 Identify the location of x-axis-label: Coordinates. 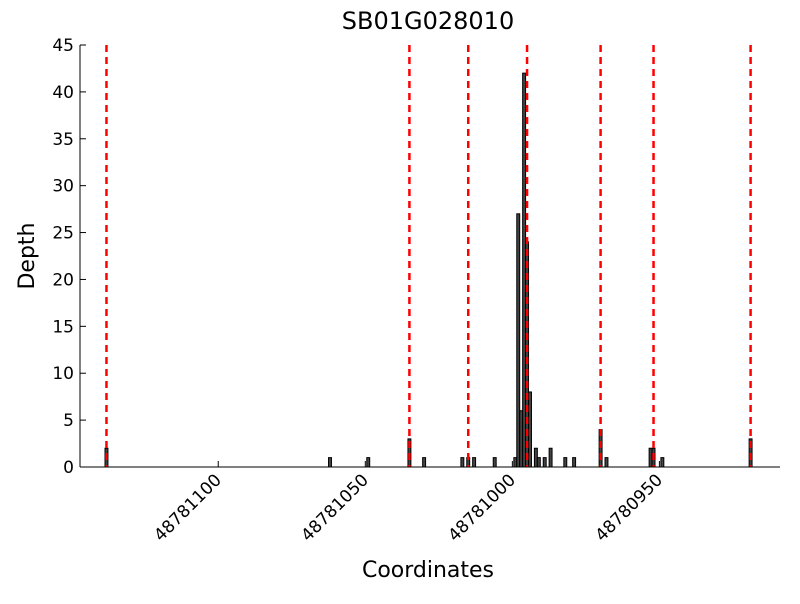
(428, 570).